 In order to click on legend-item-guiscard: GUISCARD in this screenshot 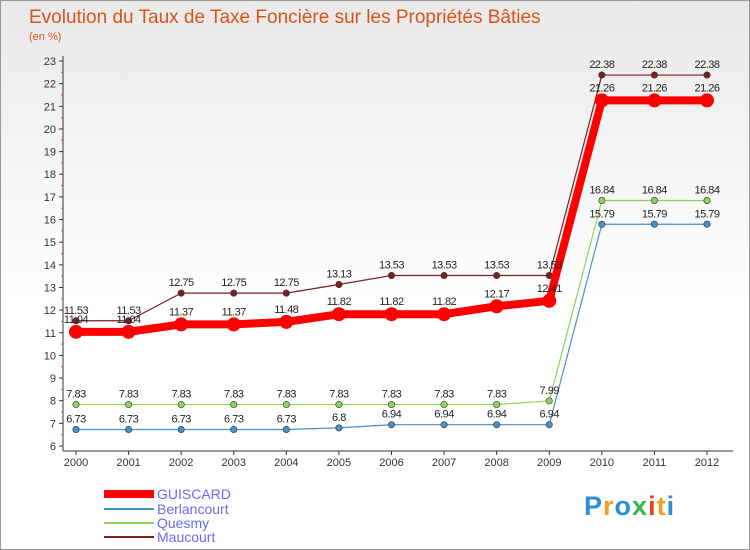, I will do `click(167, 494)`.